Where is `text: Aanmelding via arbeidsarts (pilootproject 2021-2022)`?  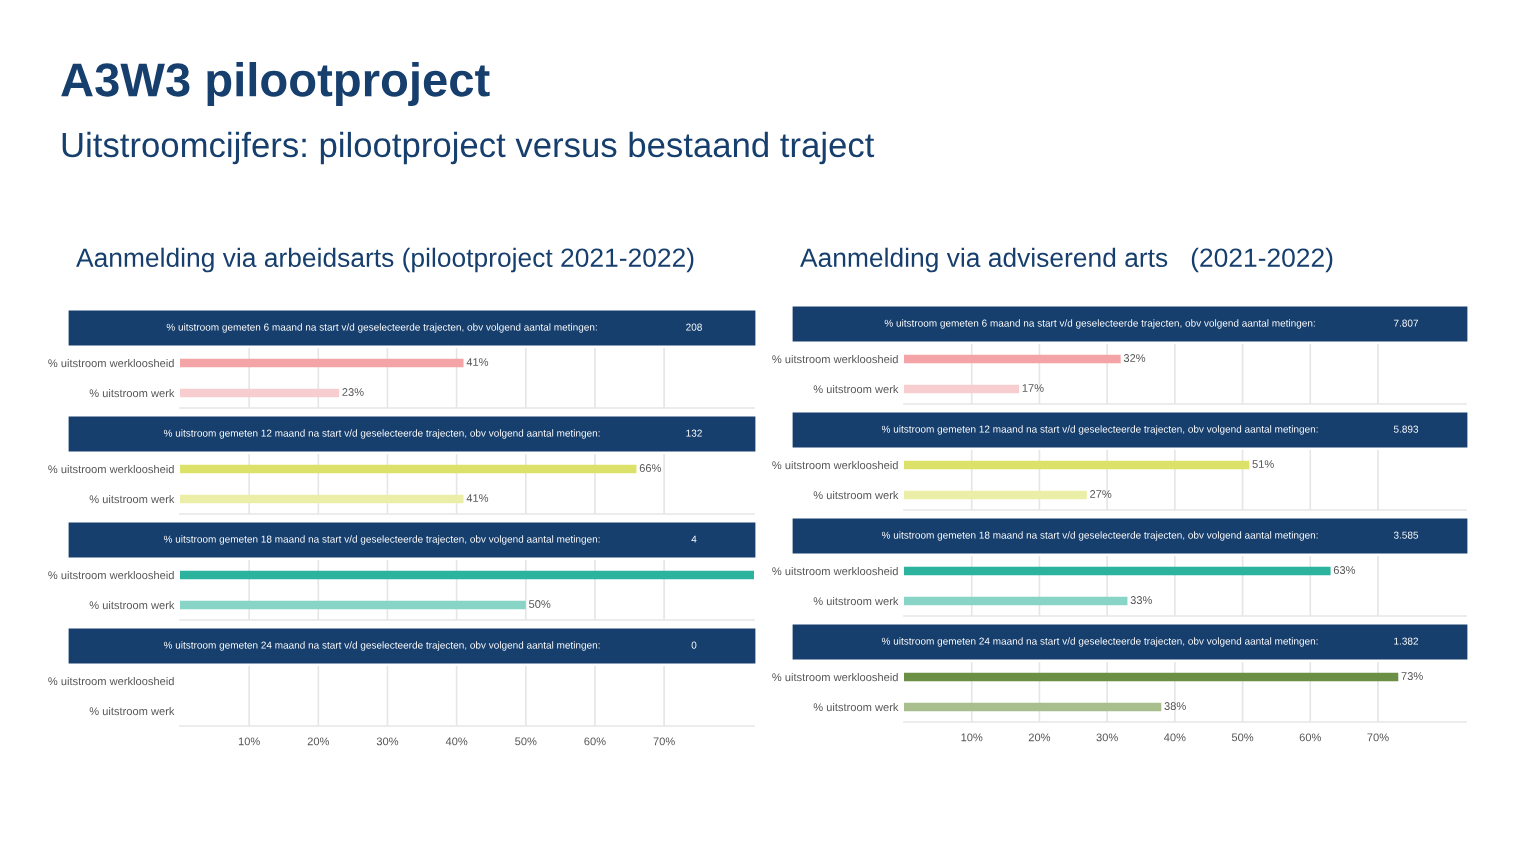 text: Aanmelding via arbeidsarts (pilootproject 2021-2022) is located at coordinates (385, 260).